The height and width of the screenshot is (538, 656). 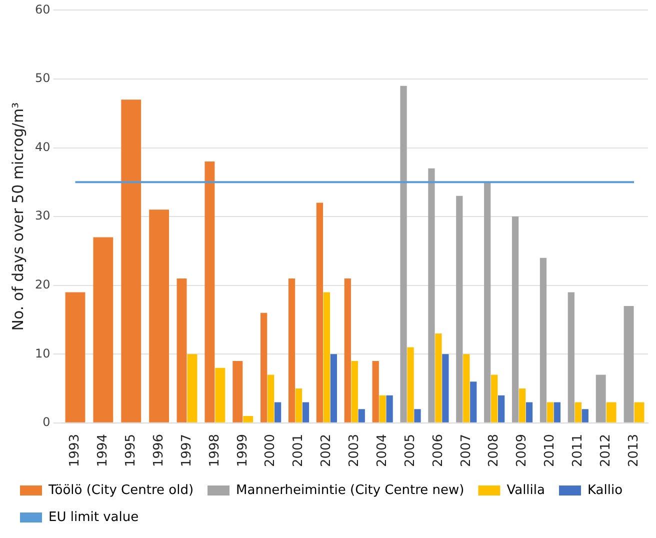 I want to click on x-tick-label: 2002, so click(x=326, y=451).